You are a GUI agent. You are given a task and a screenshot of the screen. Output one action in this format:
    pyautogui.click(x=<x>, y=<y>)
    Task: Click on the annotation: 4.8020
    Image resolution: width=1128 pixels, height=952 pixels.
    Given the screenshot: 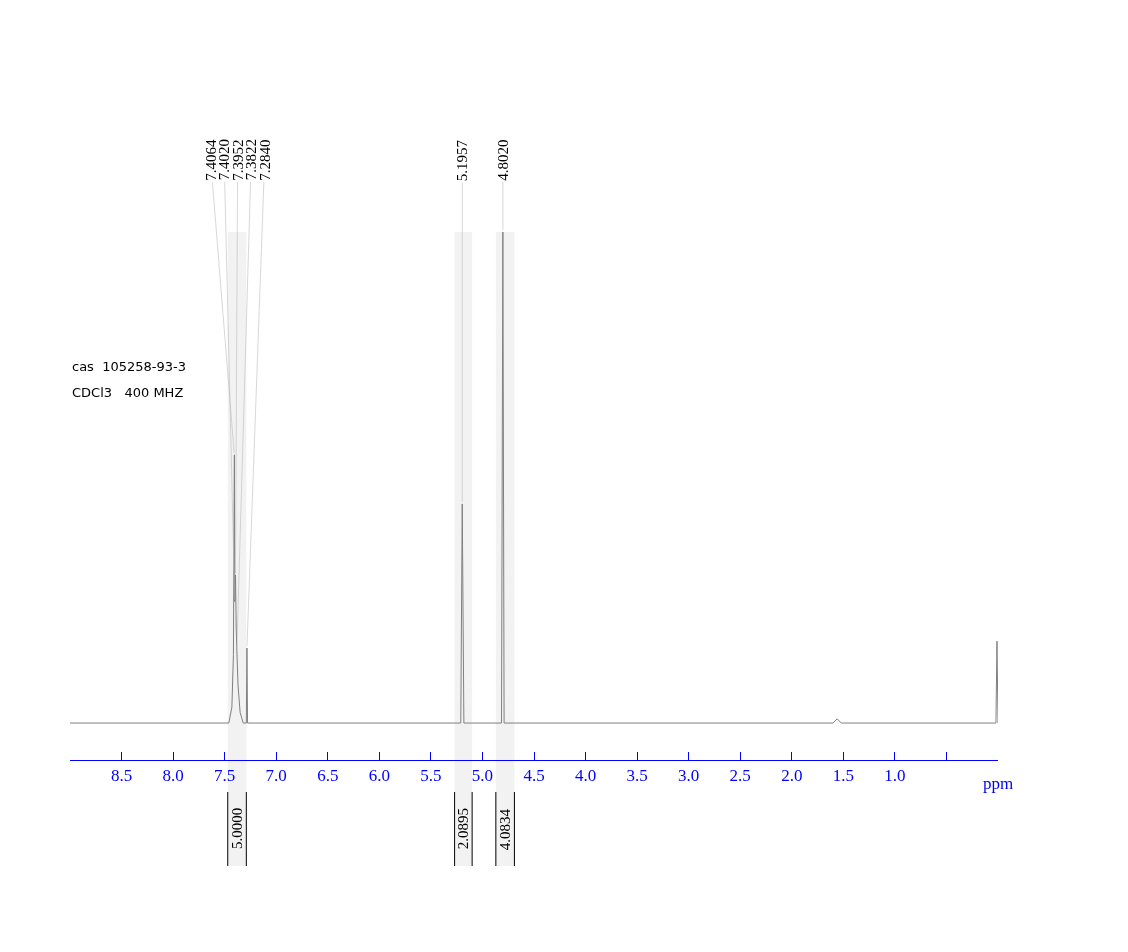 What is the action you would take?
    pyautogui.click(x=502, y=160)
    